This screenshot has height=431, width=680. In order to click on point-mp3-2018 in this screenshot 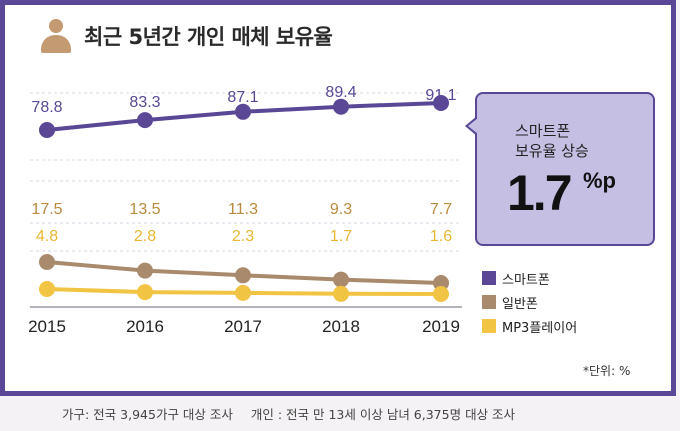, I will do `click(341, 293)`.